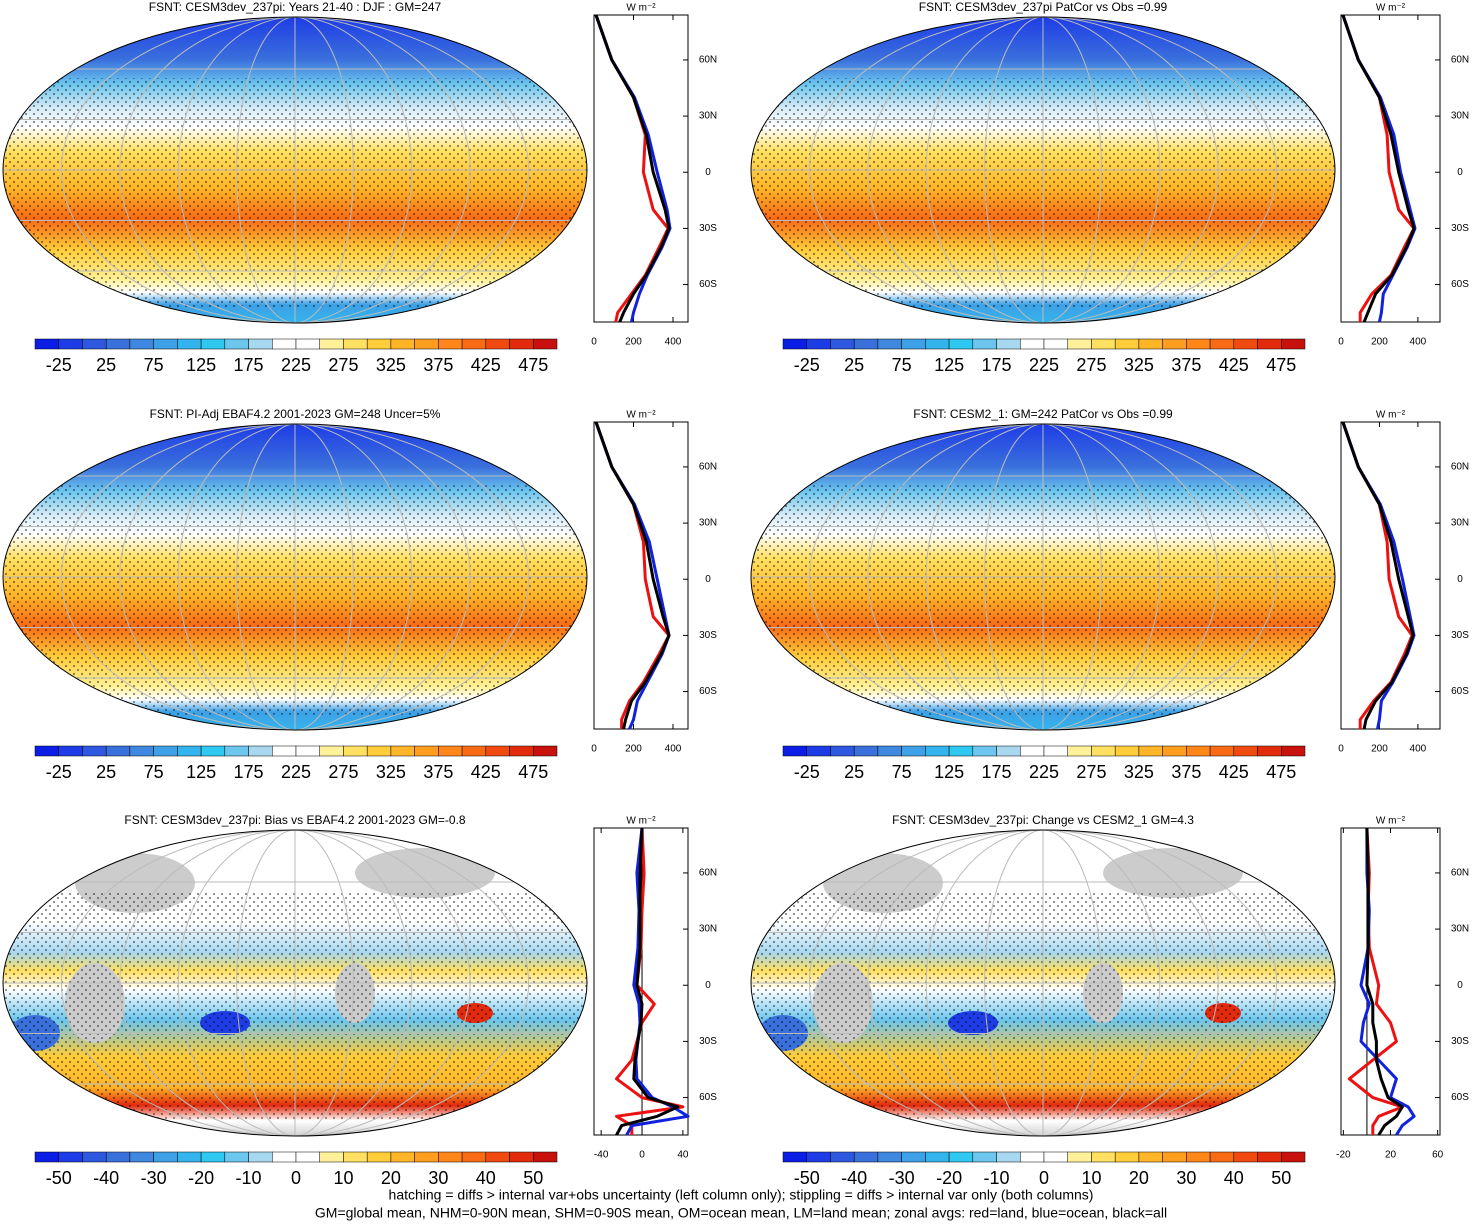  I want to click on colorbar-label: 40, so click(1234, 1178).